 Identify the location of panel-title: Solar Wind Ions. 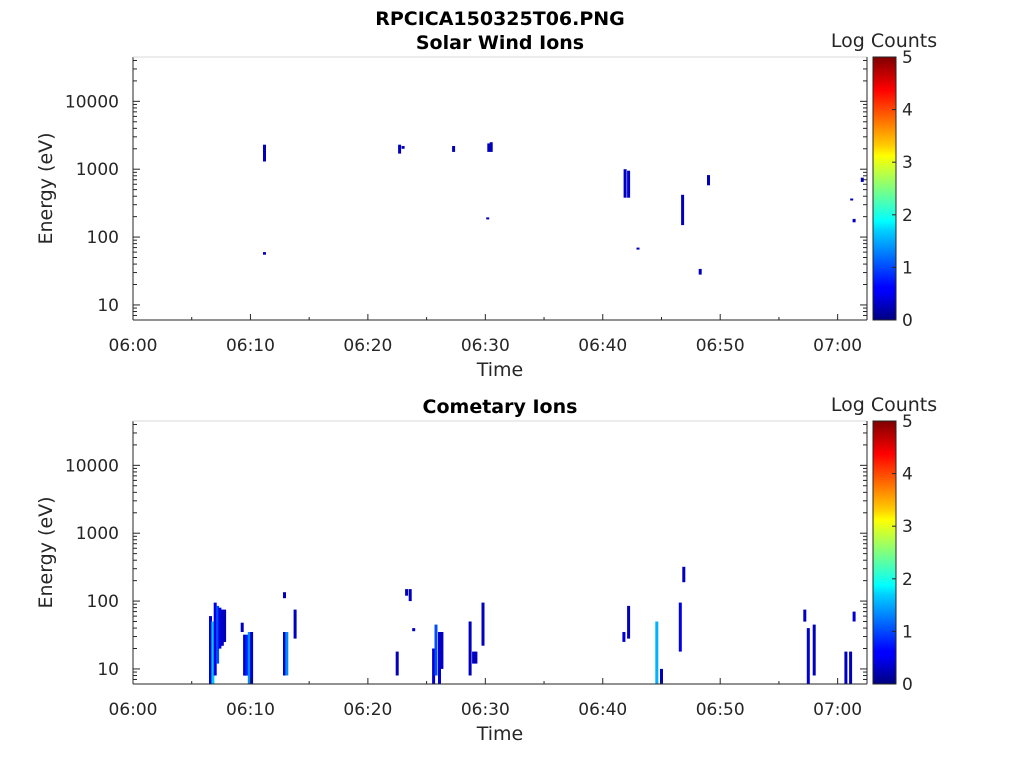
(500, 43).